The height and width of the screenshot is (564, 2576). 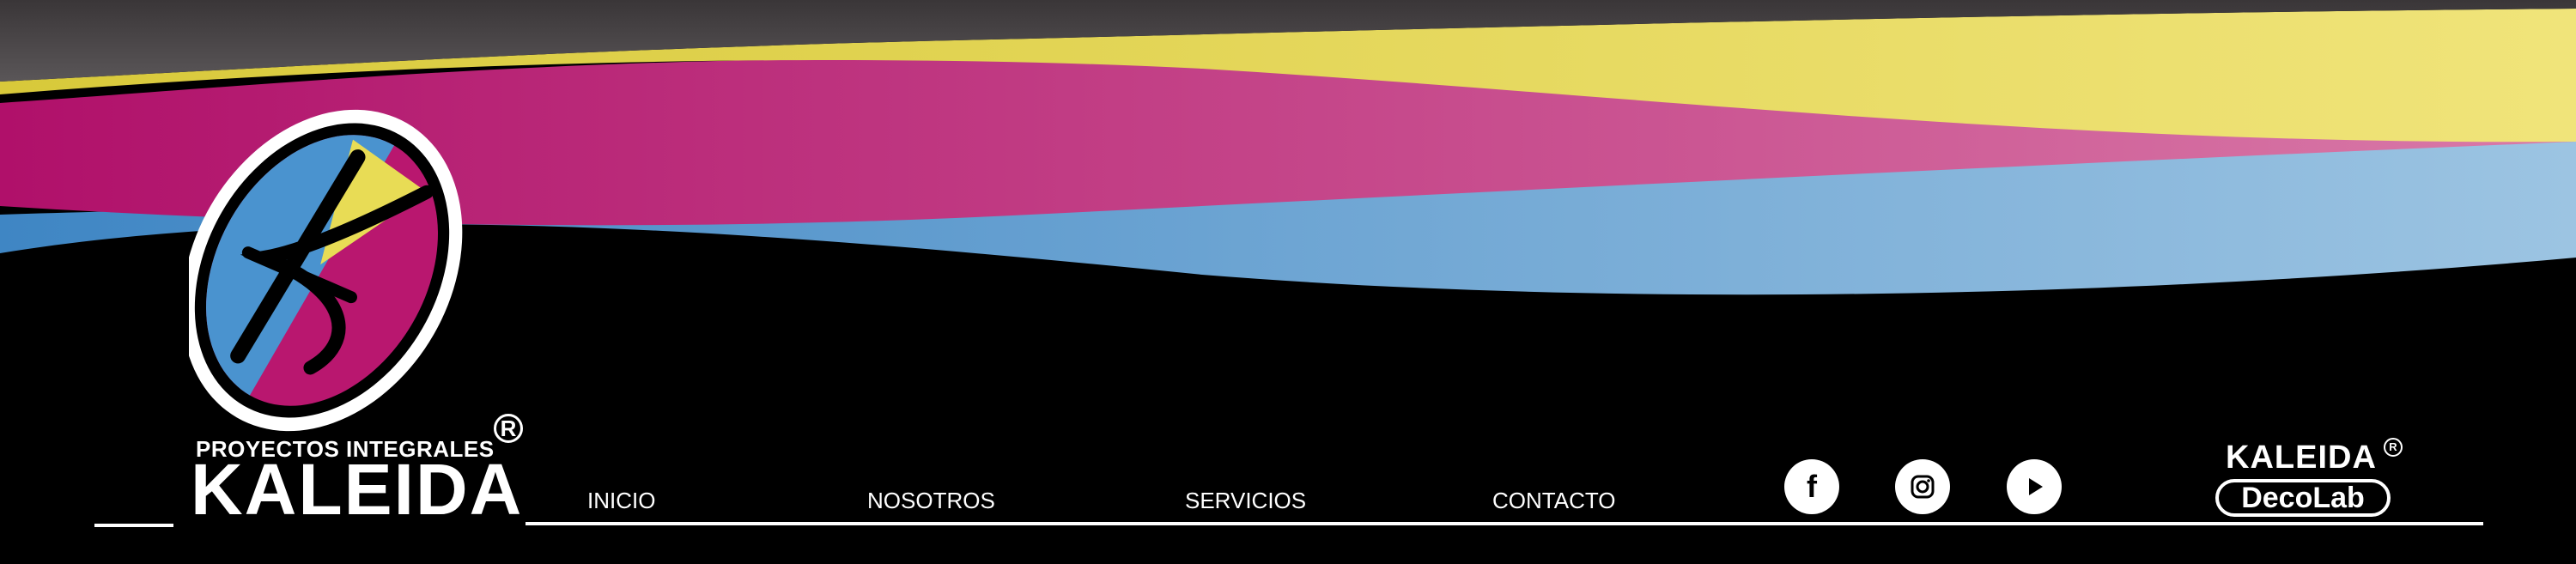 I want to click on youtube-icon, so click(x=2036, y=486).